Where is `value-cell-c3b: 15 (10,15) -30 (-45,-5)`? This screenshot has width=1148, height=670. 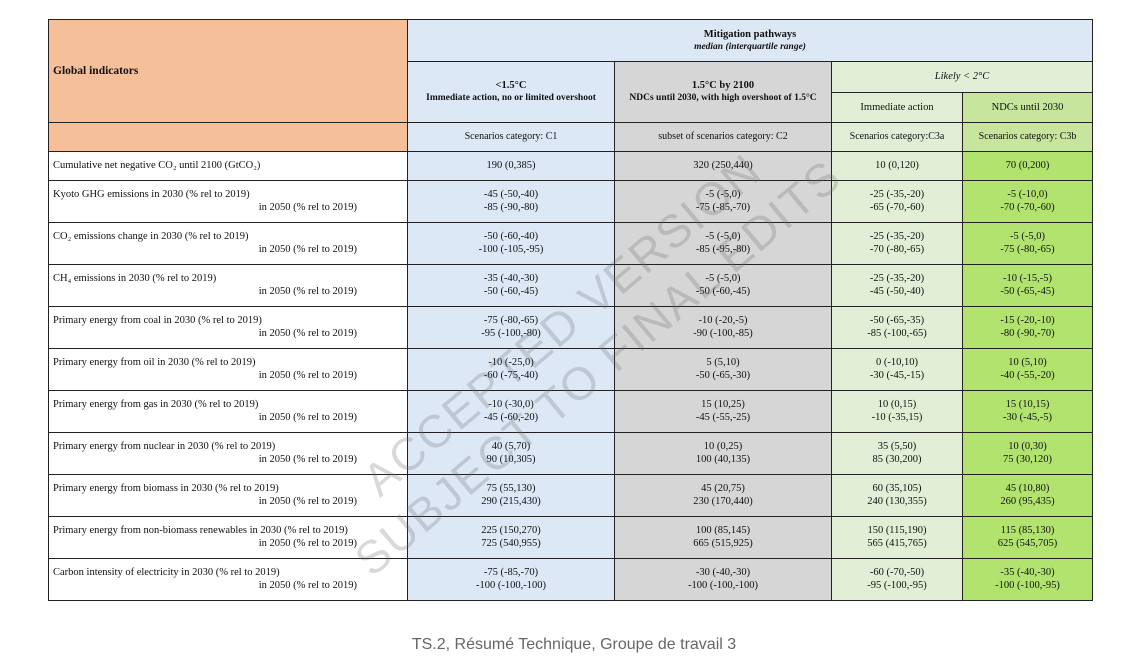 value-cell-c3b: 15 (10,15) -30 (-45,-5) is located at coordinates (1027, 411).